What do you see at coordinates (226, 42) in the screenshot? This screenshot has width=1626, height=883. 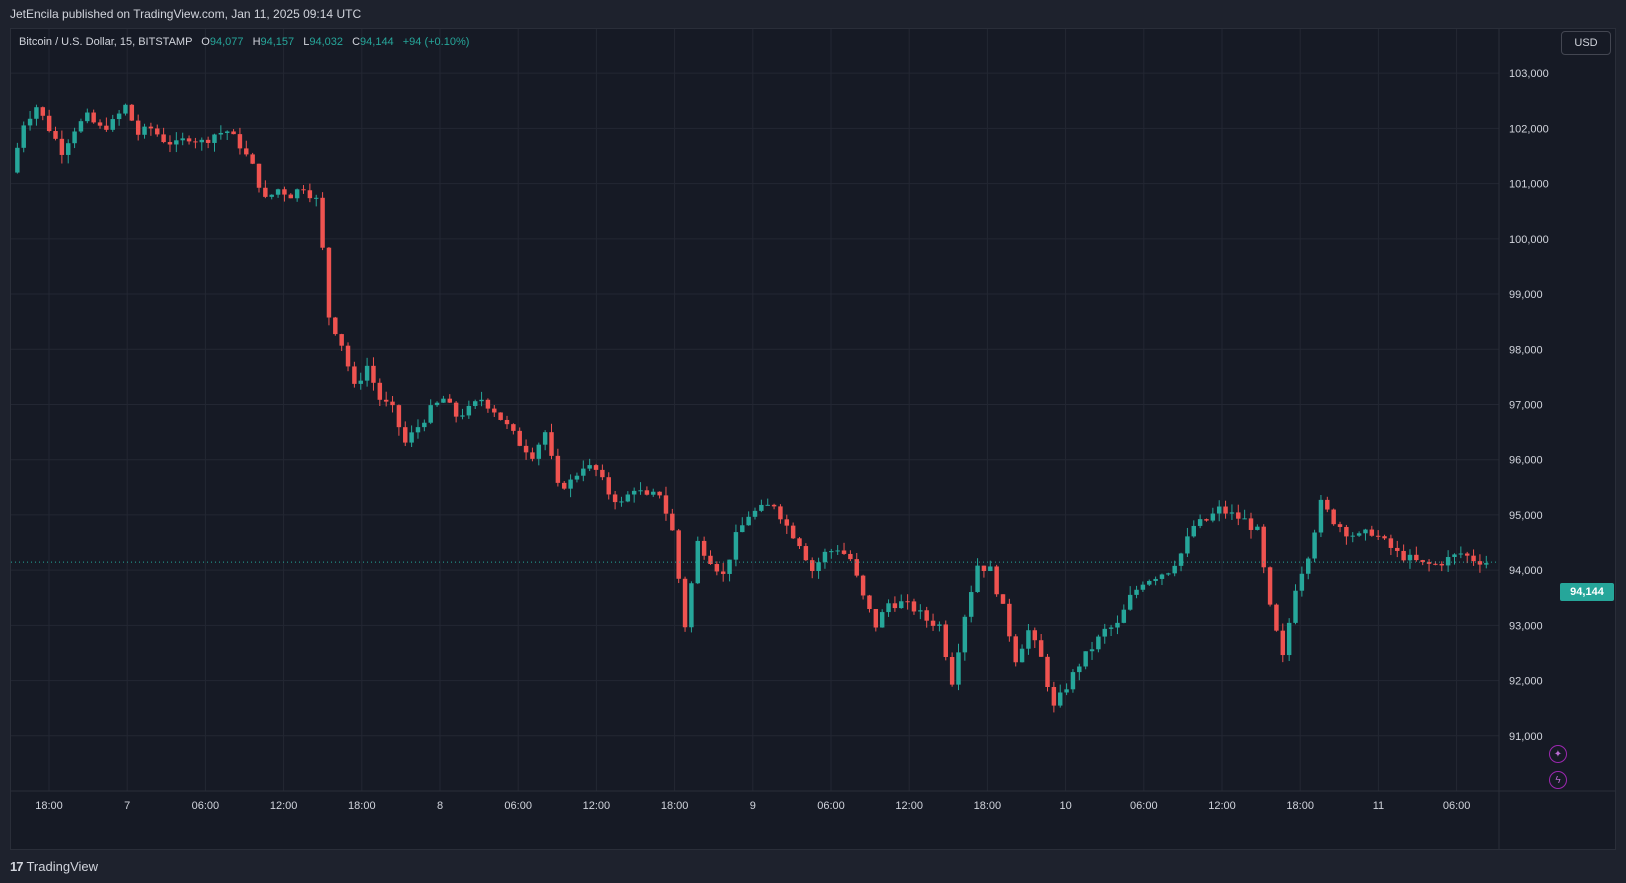 I see `open-value: 94,077` at bounding box center [226, 42].